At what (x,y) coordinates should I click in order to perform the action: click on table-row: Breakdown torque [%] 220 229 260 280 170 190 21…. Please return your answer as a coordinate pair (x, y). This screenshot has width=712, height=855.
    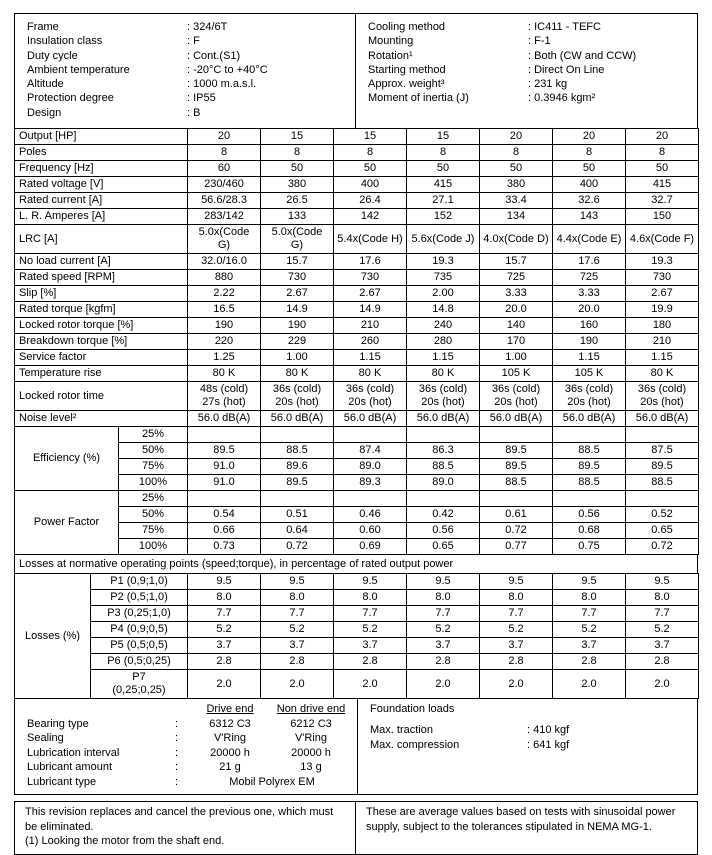
    Looking at the image, I should click on (356, 342).